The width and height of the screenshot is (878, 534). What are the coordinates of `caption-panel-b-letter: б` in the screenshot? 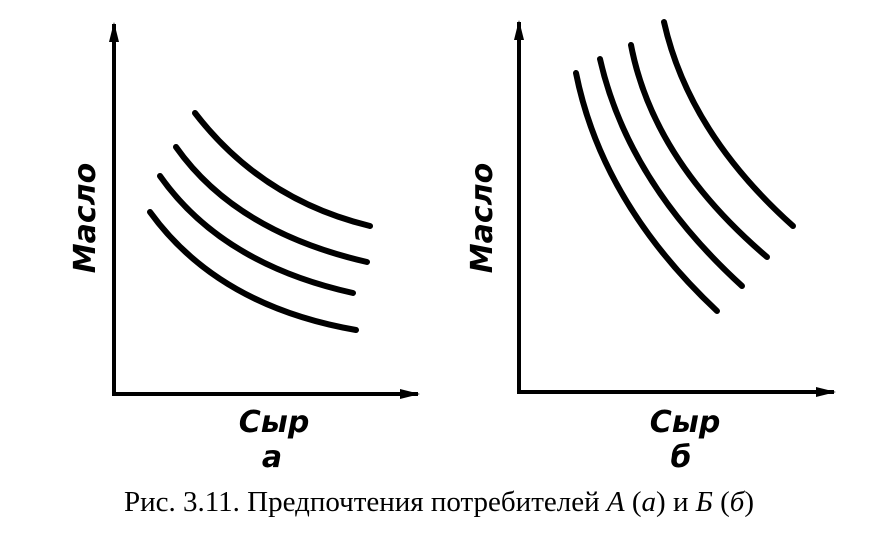 It's located at (737, 502).